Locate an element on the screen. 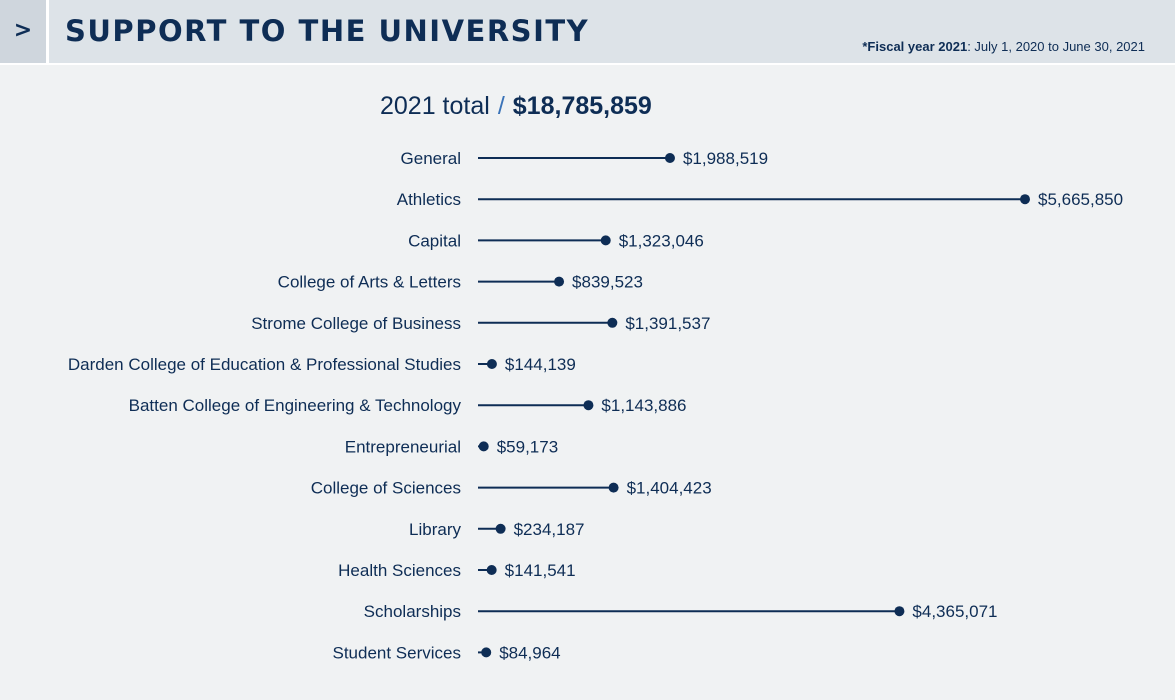 This screenshot has width=1175, height=700. category-label-scholarships: Scholarships is located at coordinates (412, 611).